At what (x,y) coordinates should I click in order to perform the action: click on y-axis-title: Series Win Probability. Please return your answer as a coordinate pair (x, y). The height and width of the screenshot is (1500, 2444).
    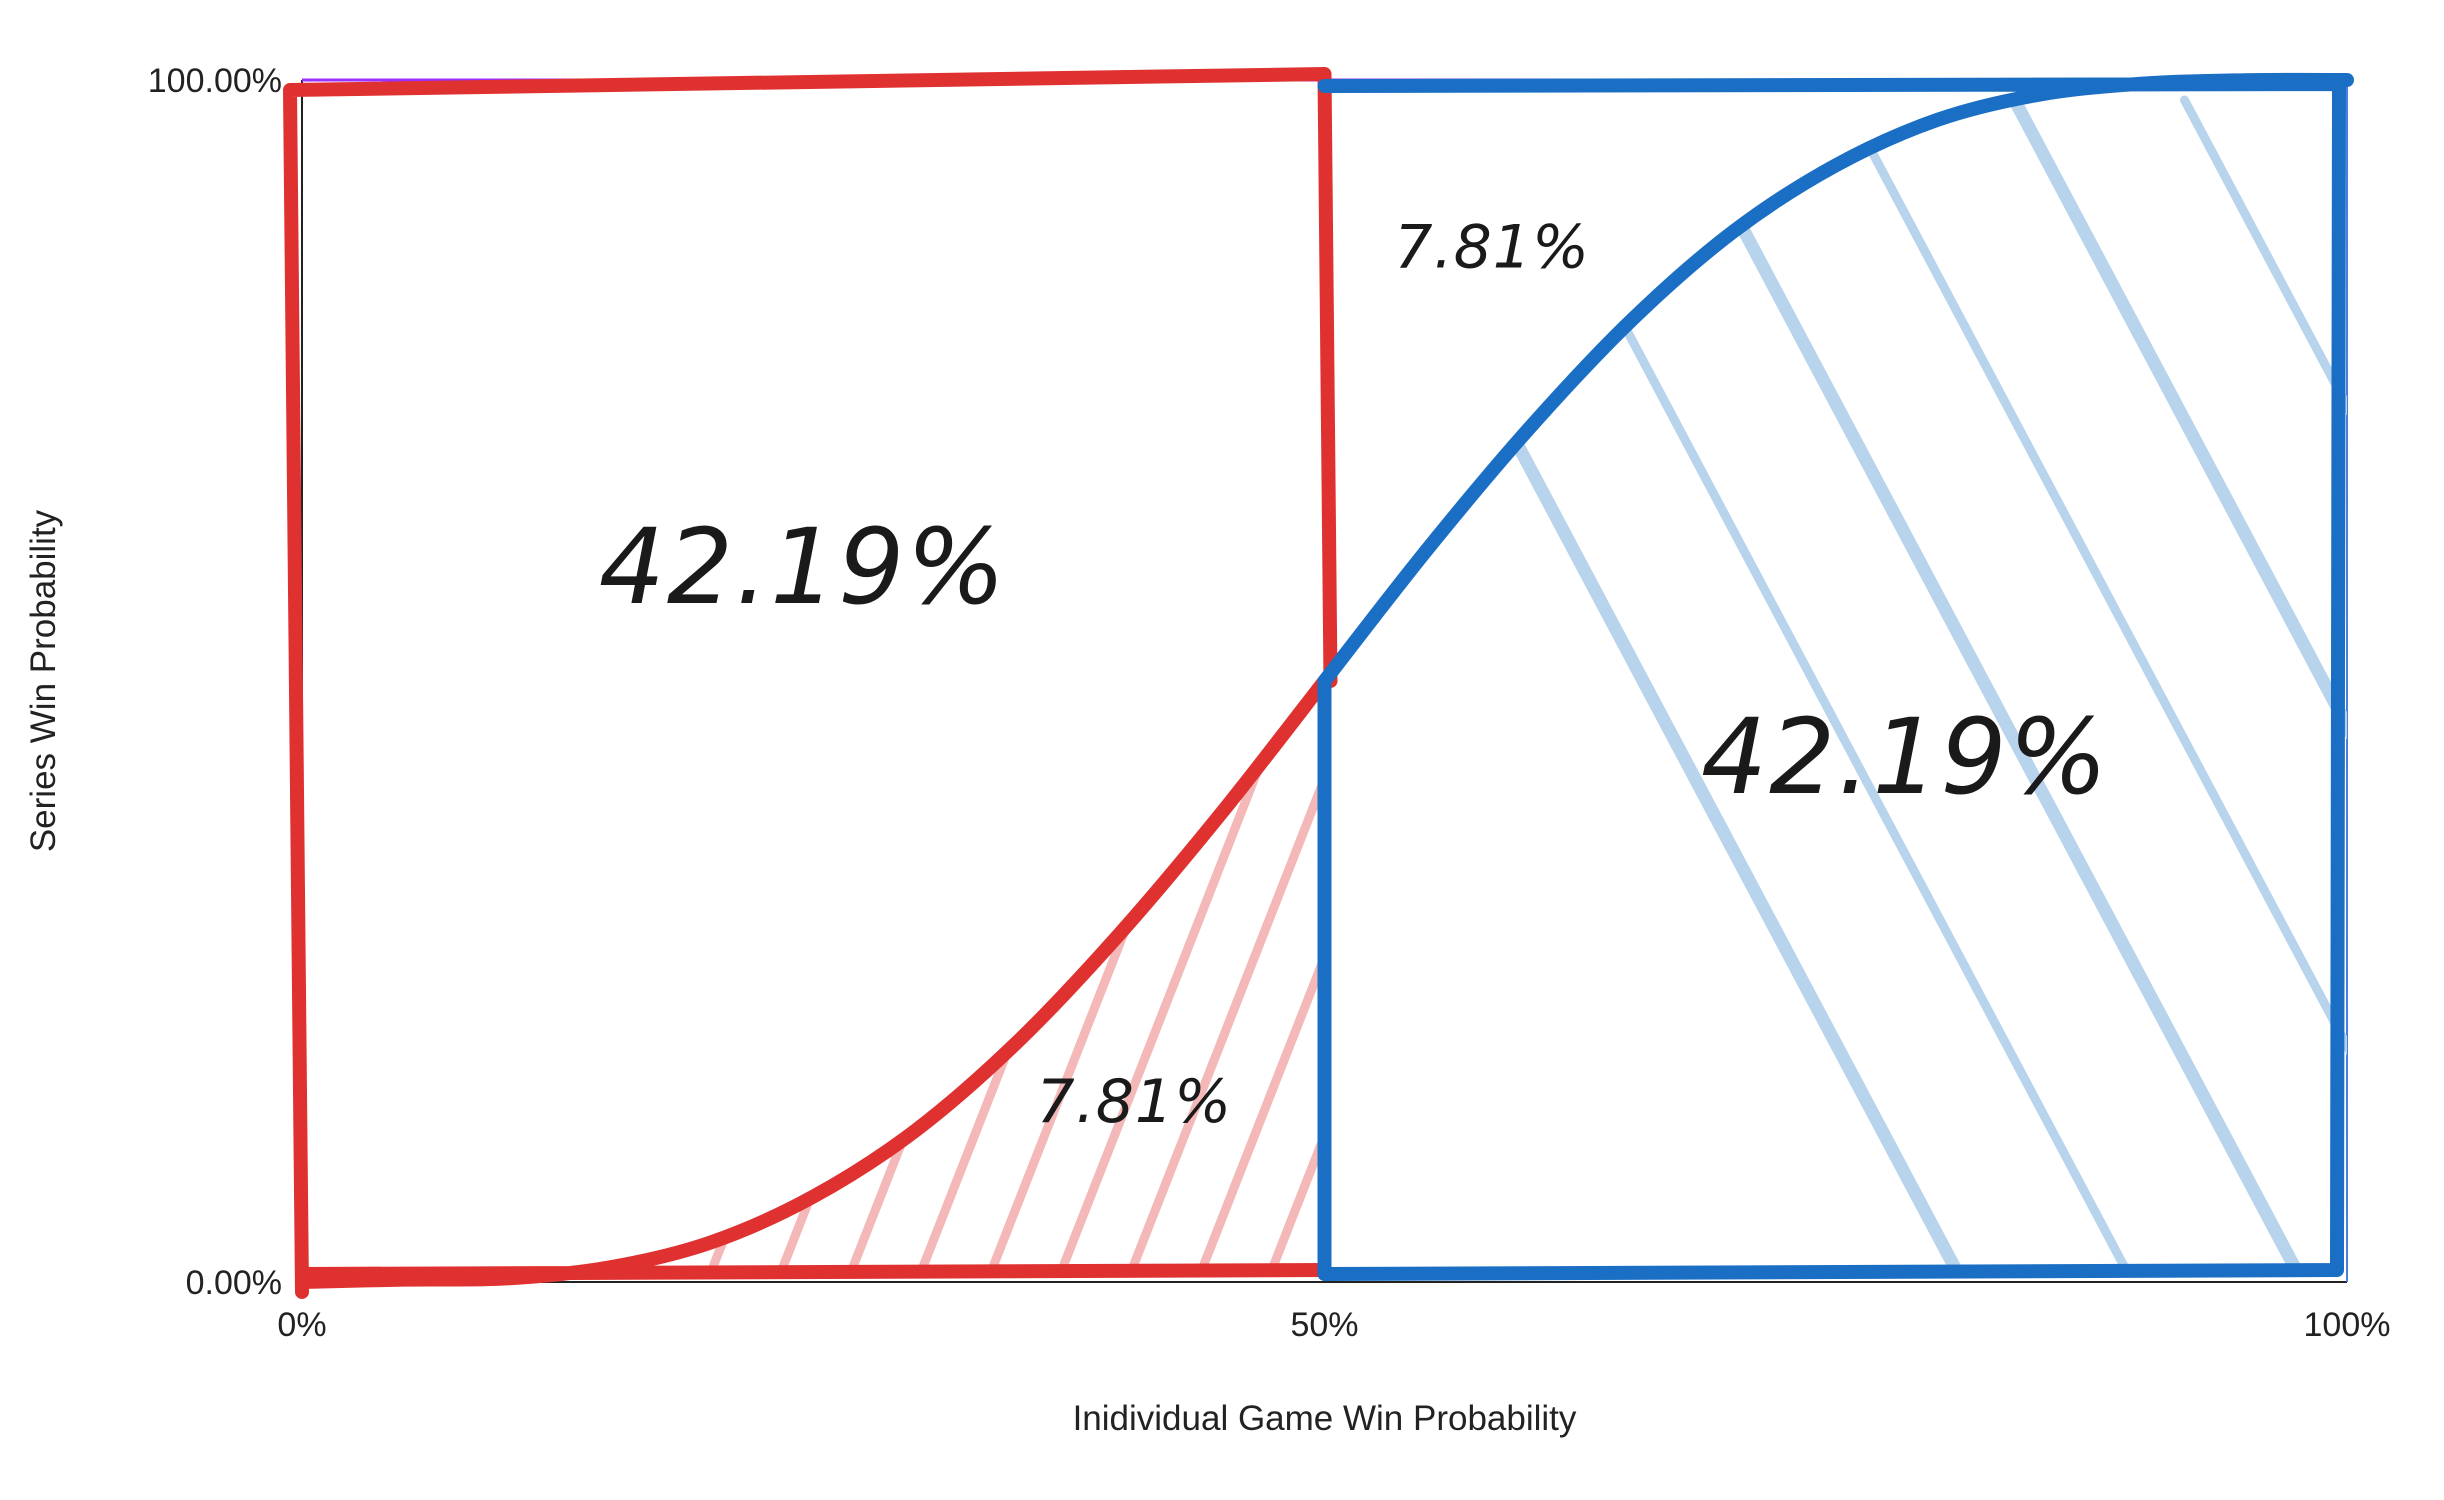
    Looking at the image, I should click on (43, 680).